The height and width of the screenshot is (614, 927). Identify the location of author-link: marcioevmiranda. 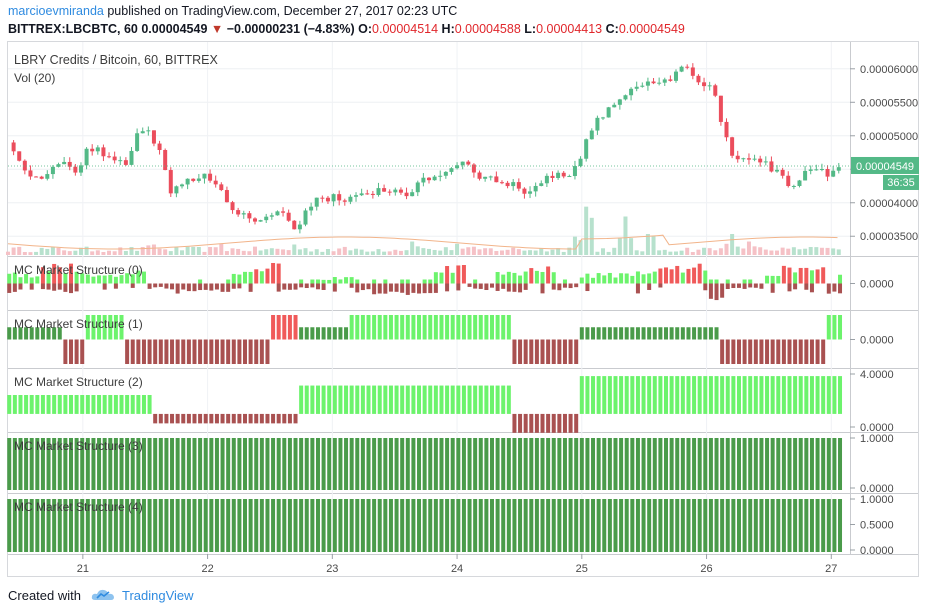
(56, 11).